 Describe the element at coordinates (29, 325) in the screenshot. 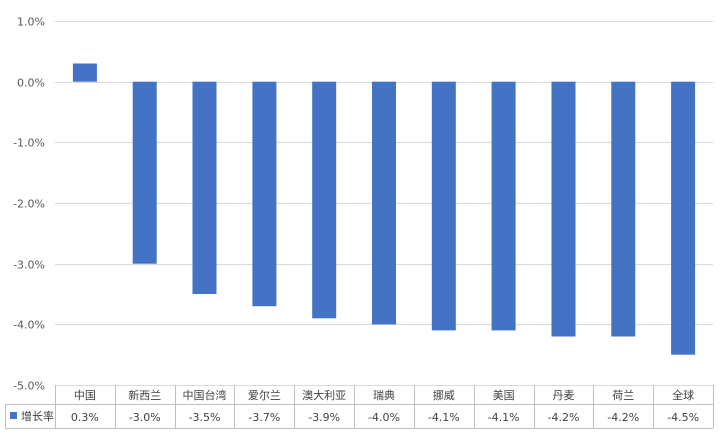

I see `y-tick-label: -4.0%` at that location.